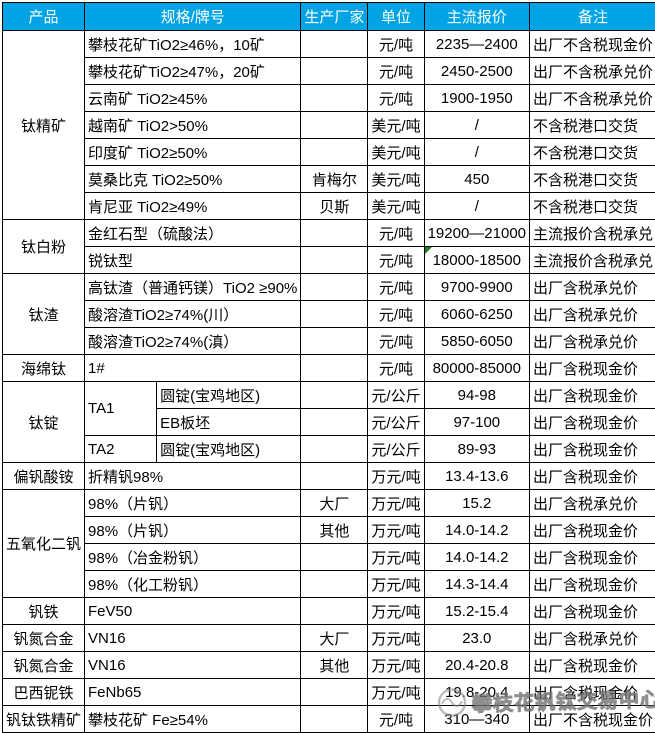 The width and height of the screenshot is (655, 733). I want to click on cell-price: 97-100, so click(476, 422).